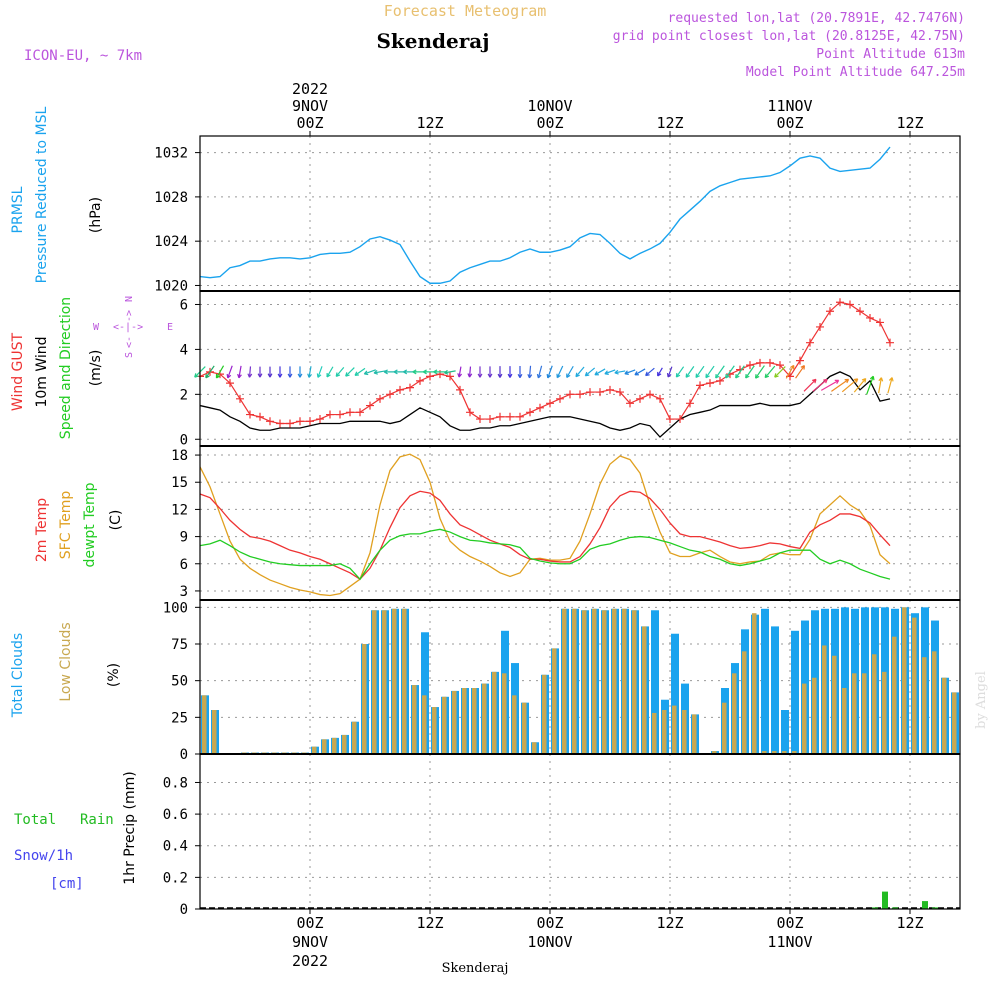 This screenshot has width=1000, height=1000. Describe the element at coordinates (179, 510) in the screenshot. I see `temperature-ytick-label: 12` at that location.